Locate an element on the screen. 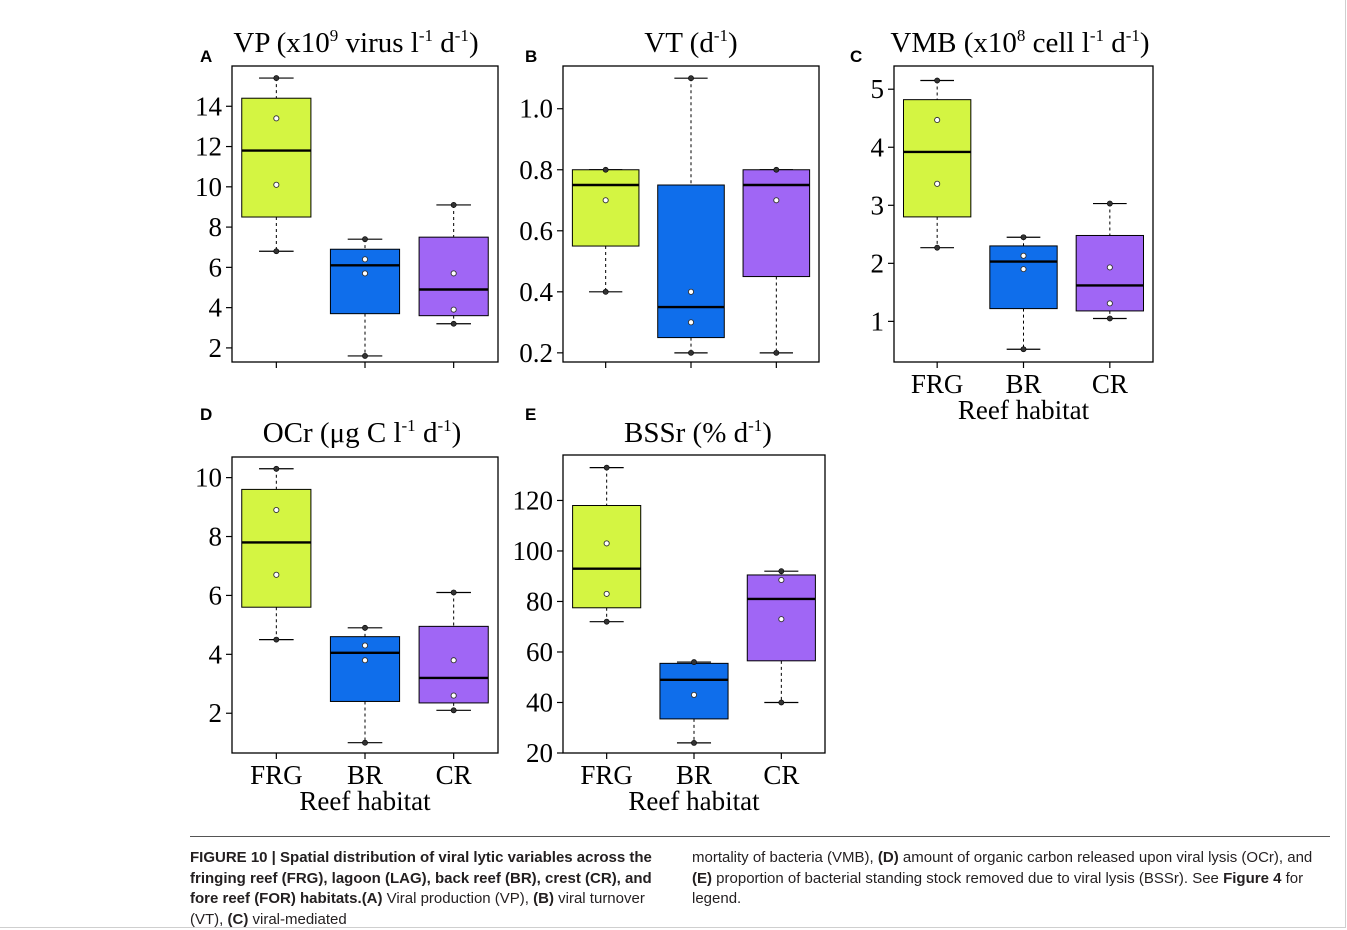 Image resolution: width=1347 pixels, height=930 pixels. panel-title: BSSr (% d-1) is located at coordinates (698, 432).